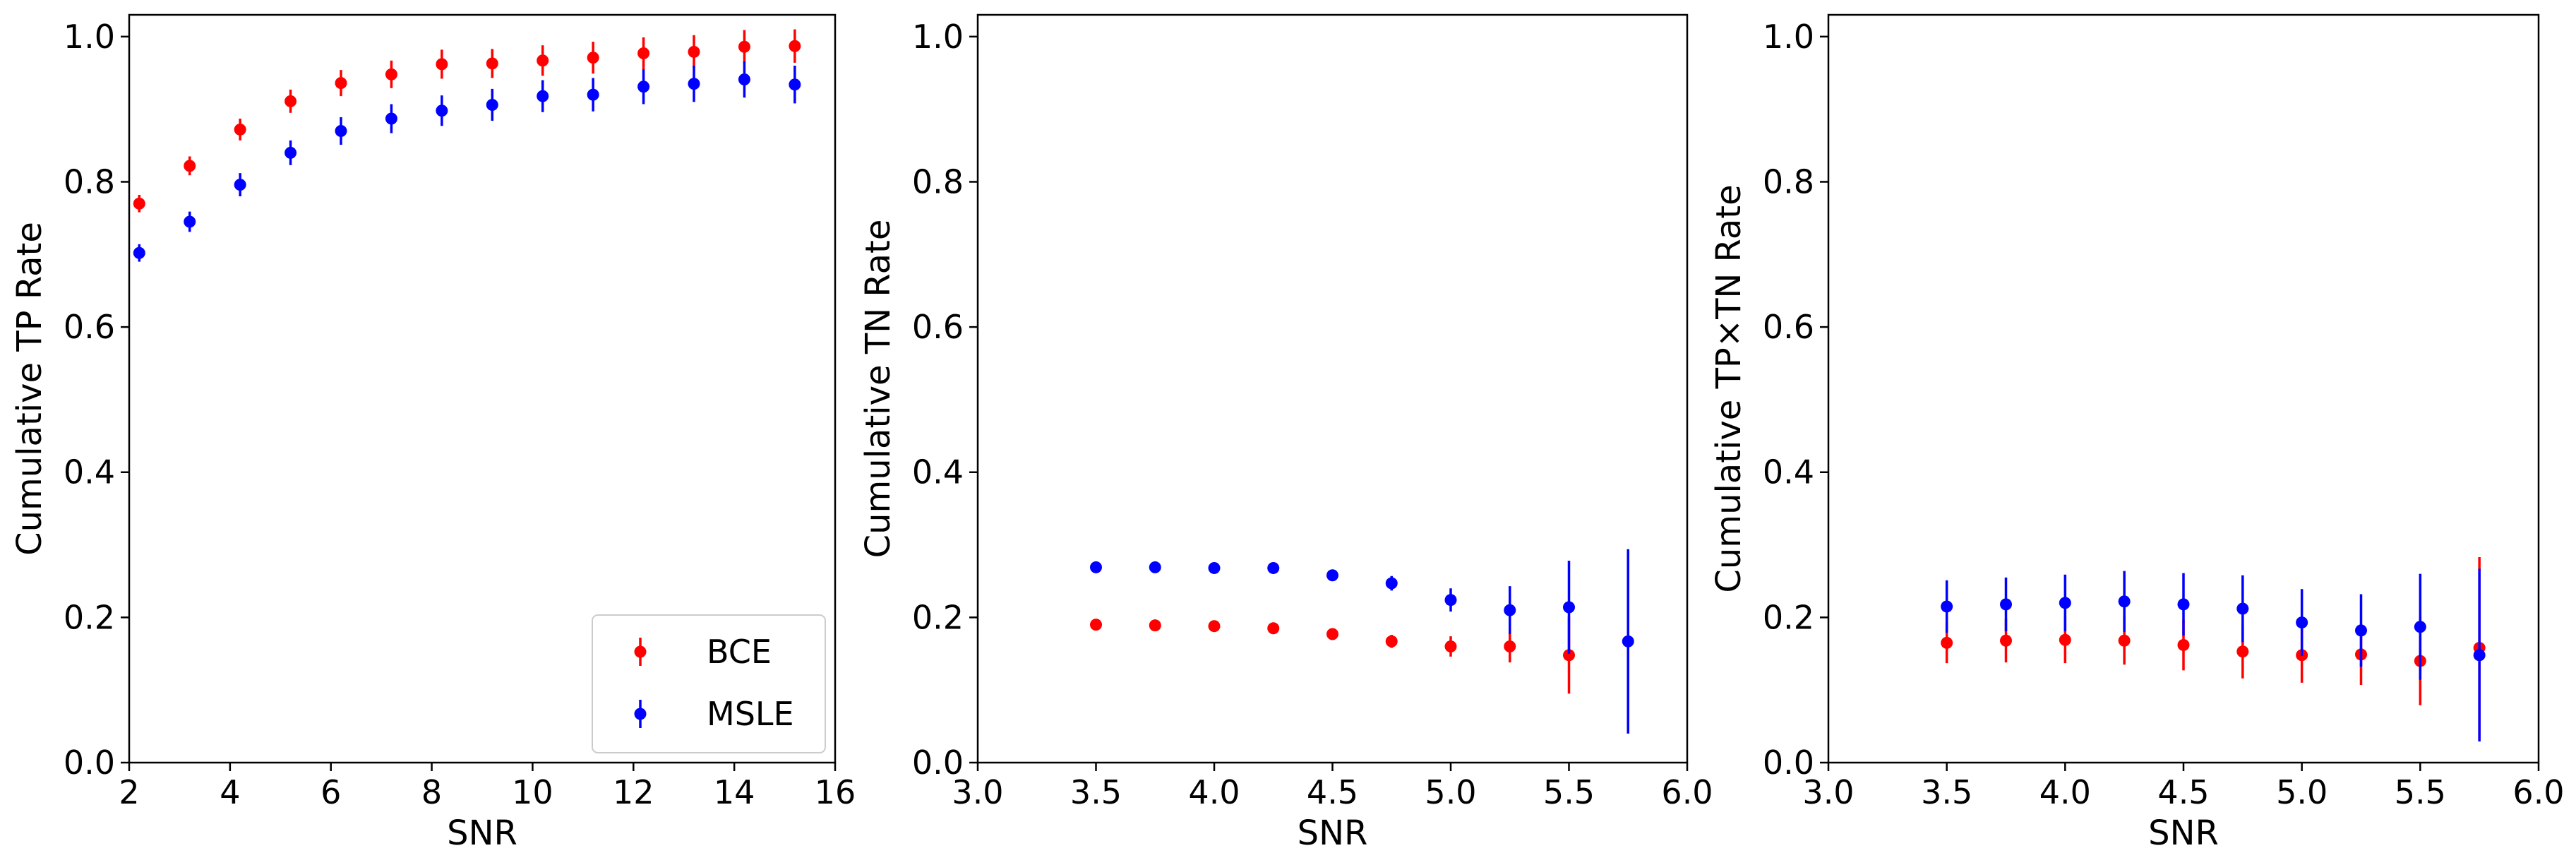  I want to click on x-tick-label: 8, so click(431, 792).